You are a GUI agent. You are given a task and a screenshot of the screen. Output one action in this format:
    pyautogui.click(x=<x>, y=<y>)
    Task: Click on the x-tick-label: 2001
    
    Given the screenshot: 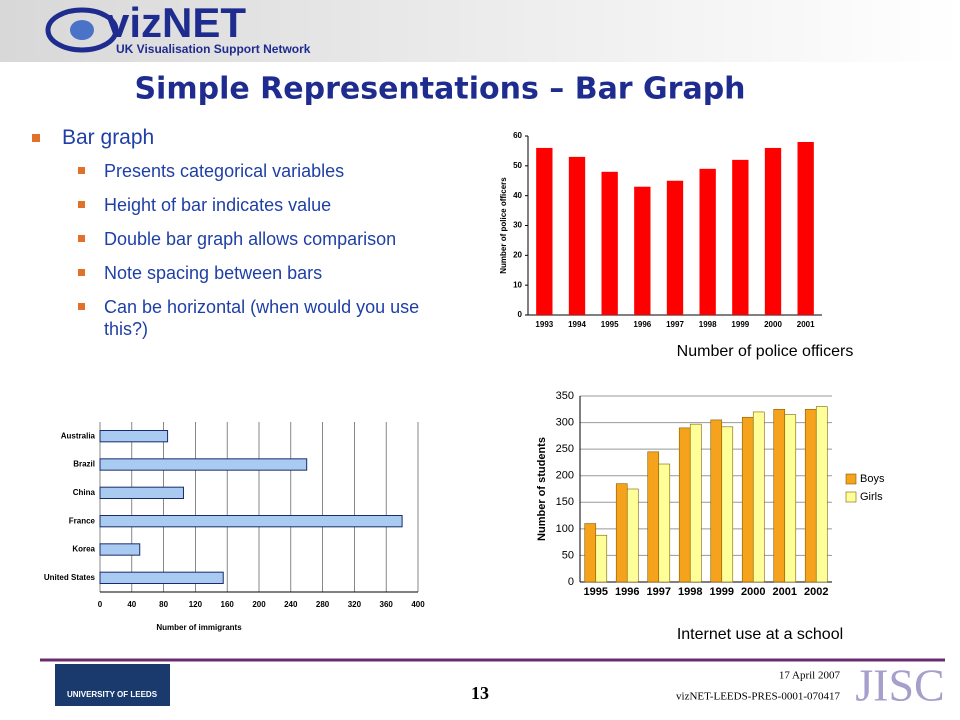 What is the action you would take?
    pyautogui.click(x=806, y=324)
    